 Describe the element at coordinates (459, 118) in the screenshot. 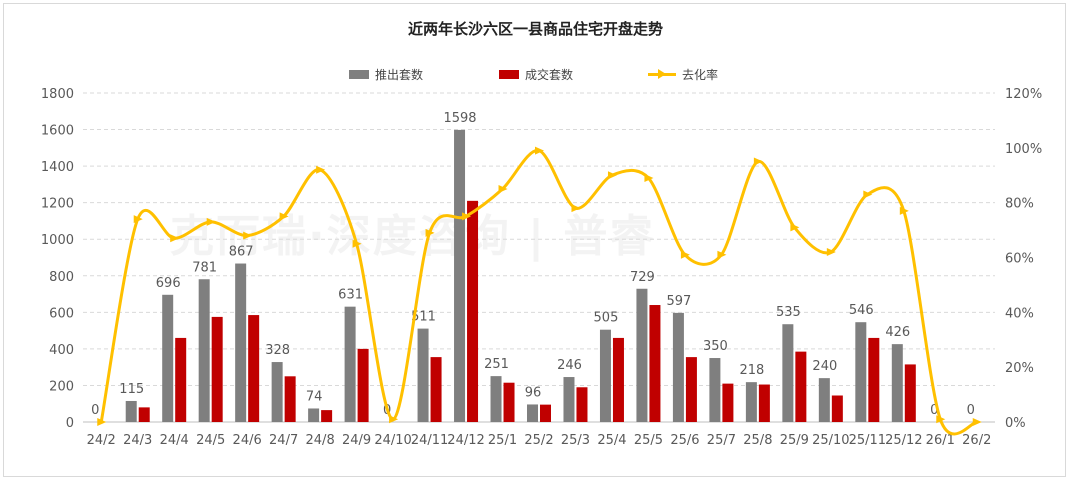

I see `data-label-pushed: 1598` at that location.